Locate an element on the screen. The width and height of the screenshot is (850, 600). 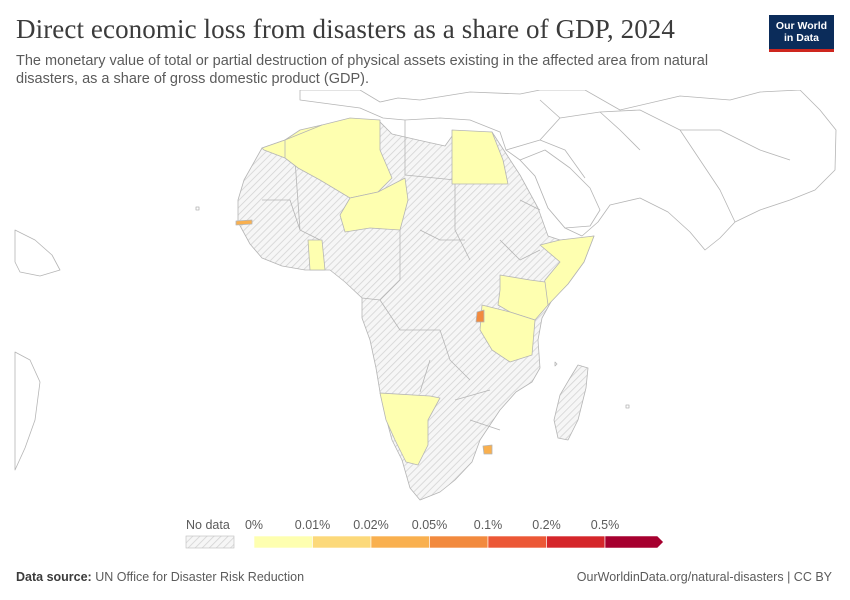
country-niger is located at coordinates (374, 205).